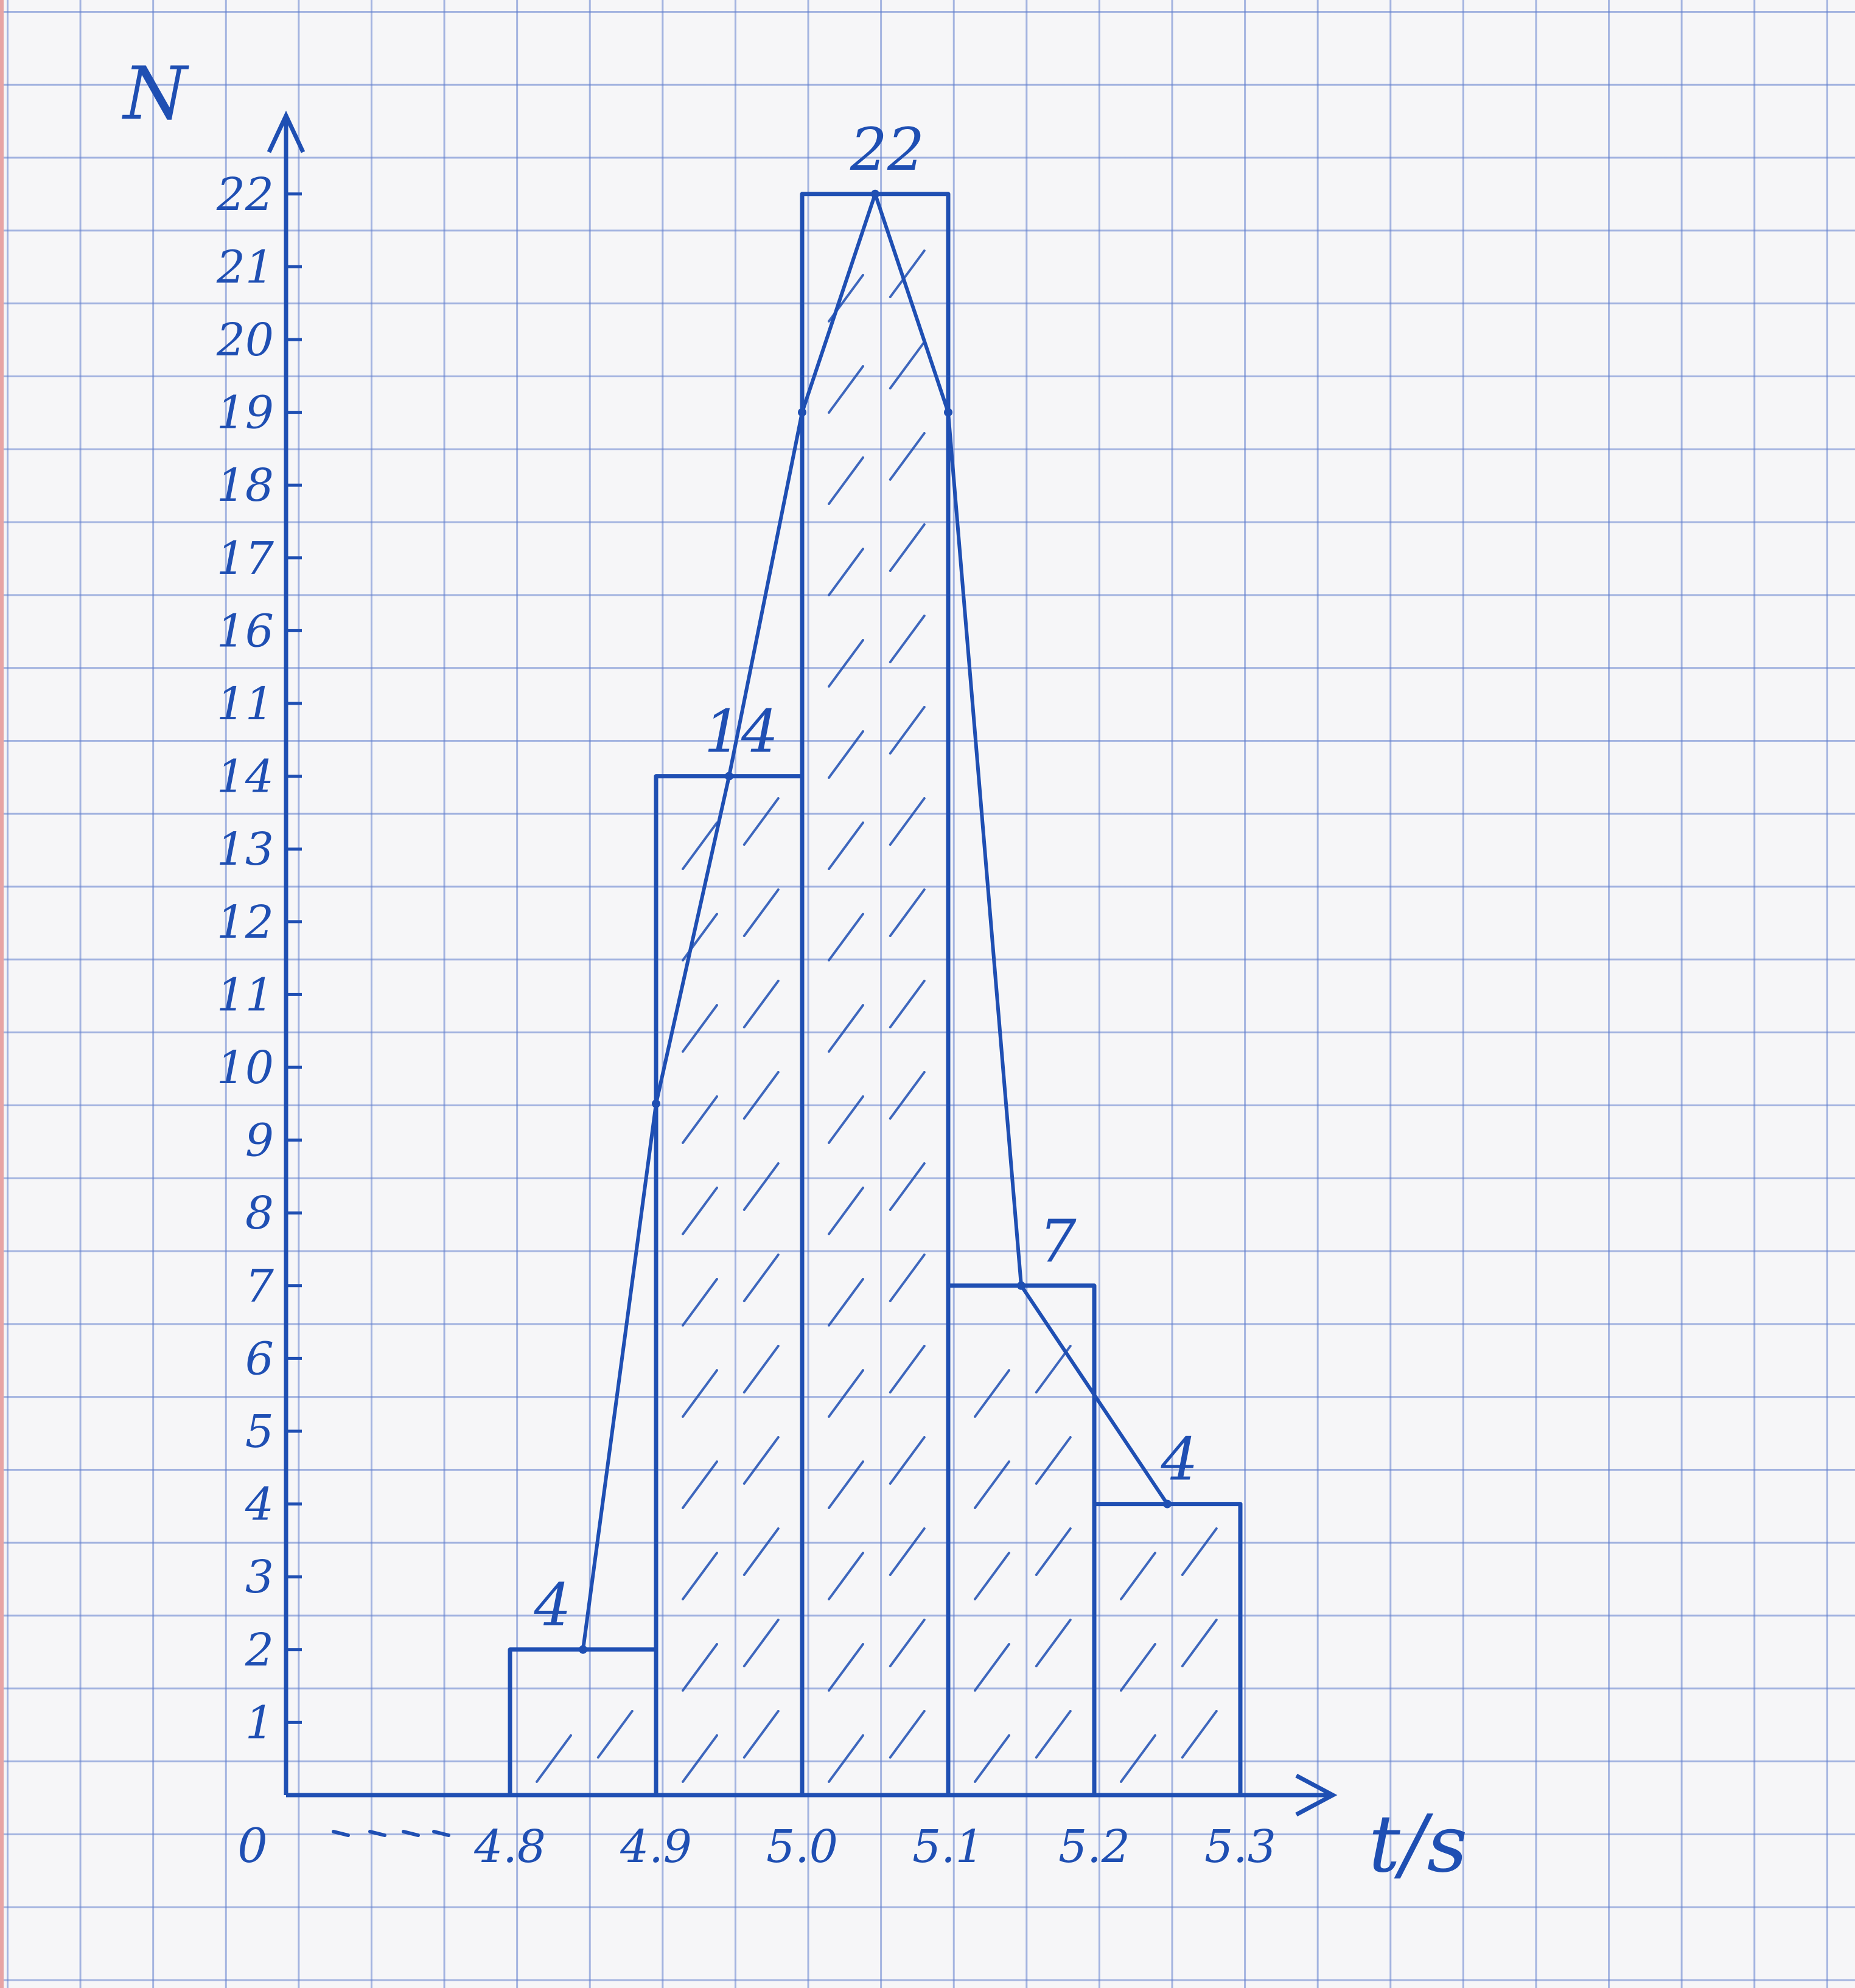 The height and width of the screenshot is (1988, 1855). What do you see at coordinates (245, 267) in the screenshot?
I see `y-tick-label: 21` at bounding box center [245, 267].